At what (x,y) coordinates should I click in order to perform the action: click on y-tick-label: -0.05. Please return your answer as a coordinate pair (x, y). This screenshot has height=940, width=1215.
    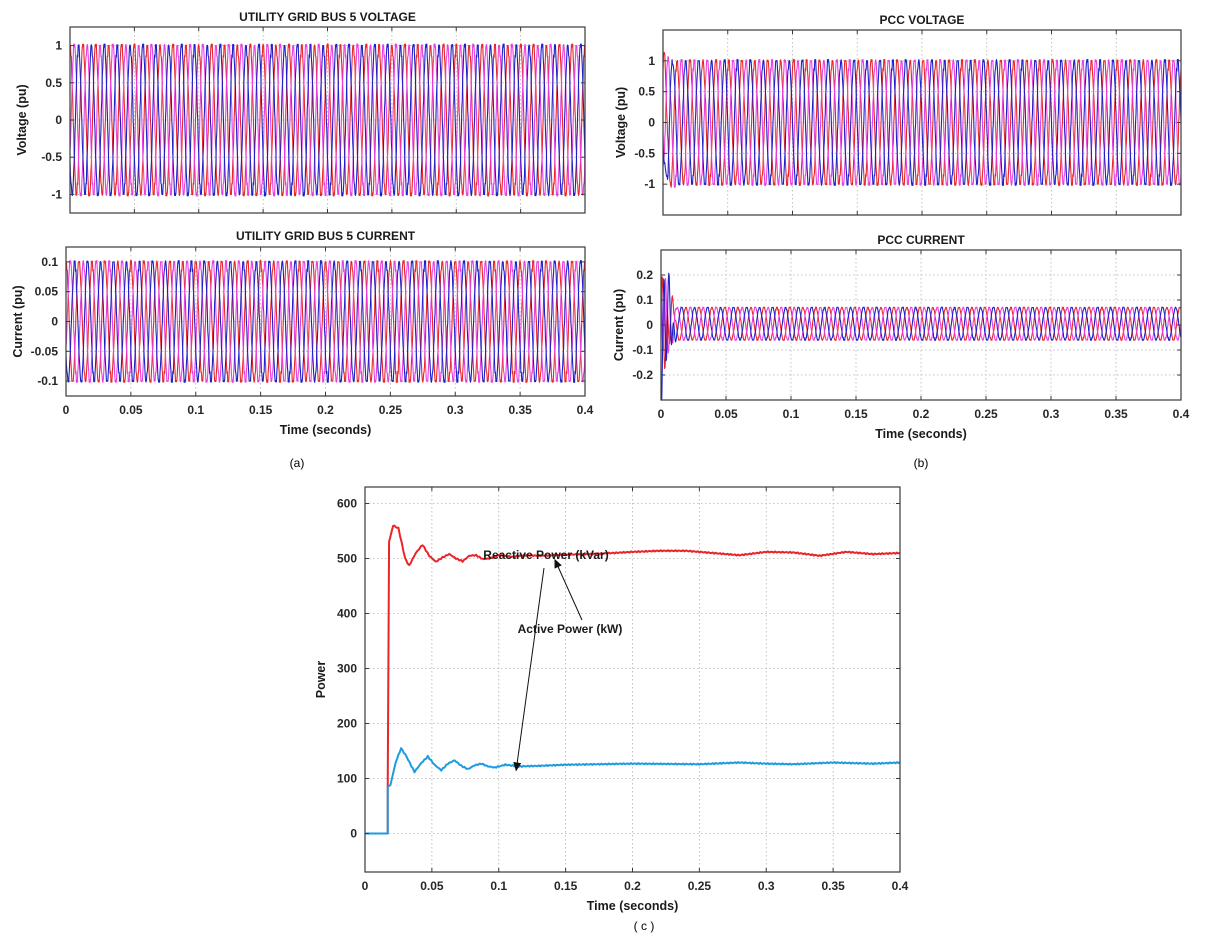
    Looking at the image, I should click on (45, 351).